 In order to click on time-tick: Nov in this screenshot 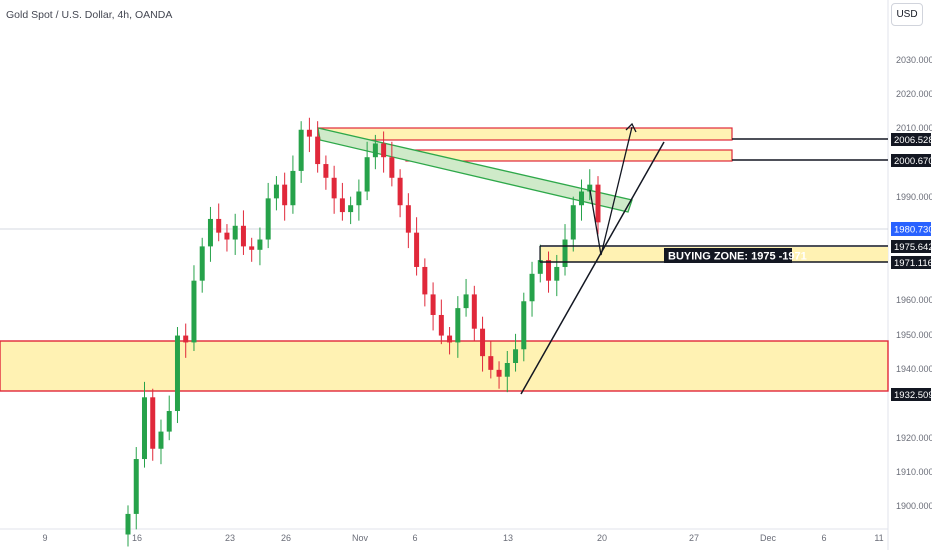, I will do `click(360, 538)`.